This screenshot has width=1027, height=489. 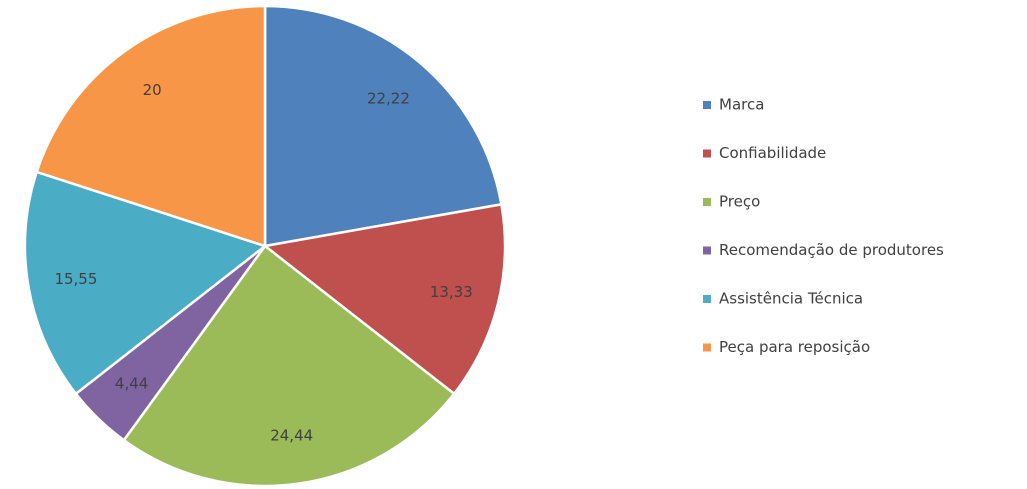 What do you see at coordinates (75, 279) in the screenshot?
I see `data-label: 15,55` at bounding box center [75, 279].